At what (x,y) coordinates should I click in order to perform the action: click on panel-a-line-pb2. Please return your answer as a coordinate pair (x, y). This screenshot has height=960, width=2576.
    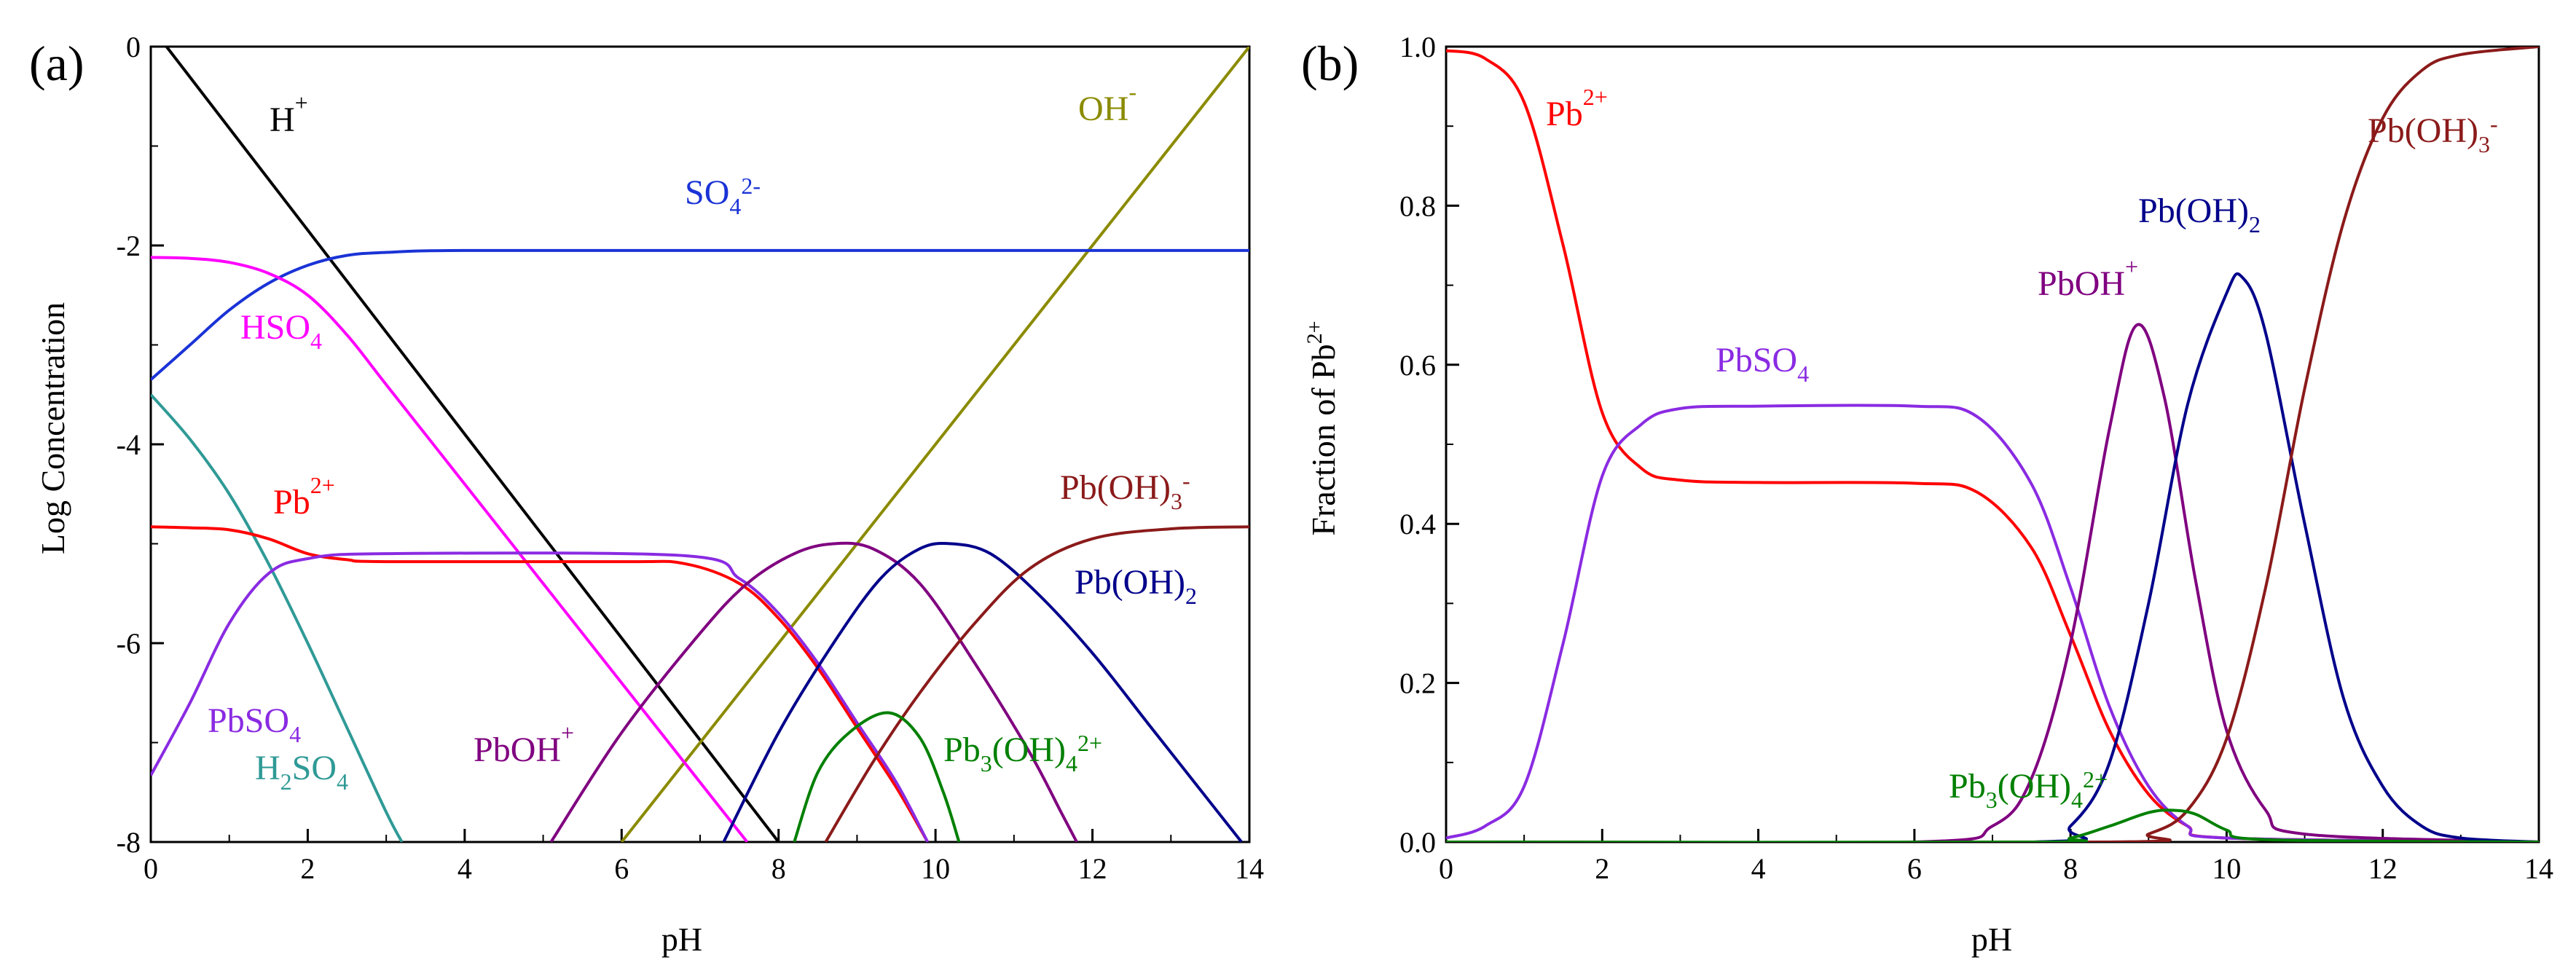
    Looking at the image, I should click on (540, 683).